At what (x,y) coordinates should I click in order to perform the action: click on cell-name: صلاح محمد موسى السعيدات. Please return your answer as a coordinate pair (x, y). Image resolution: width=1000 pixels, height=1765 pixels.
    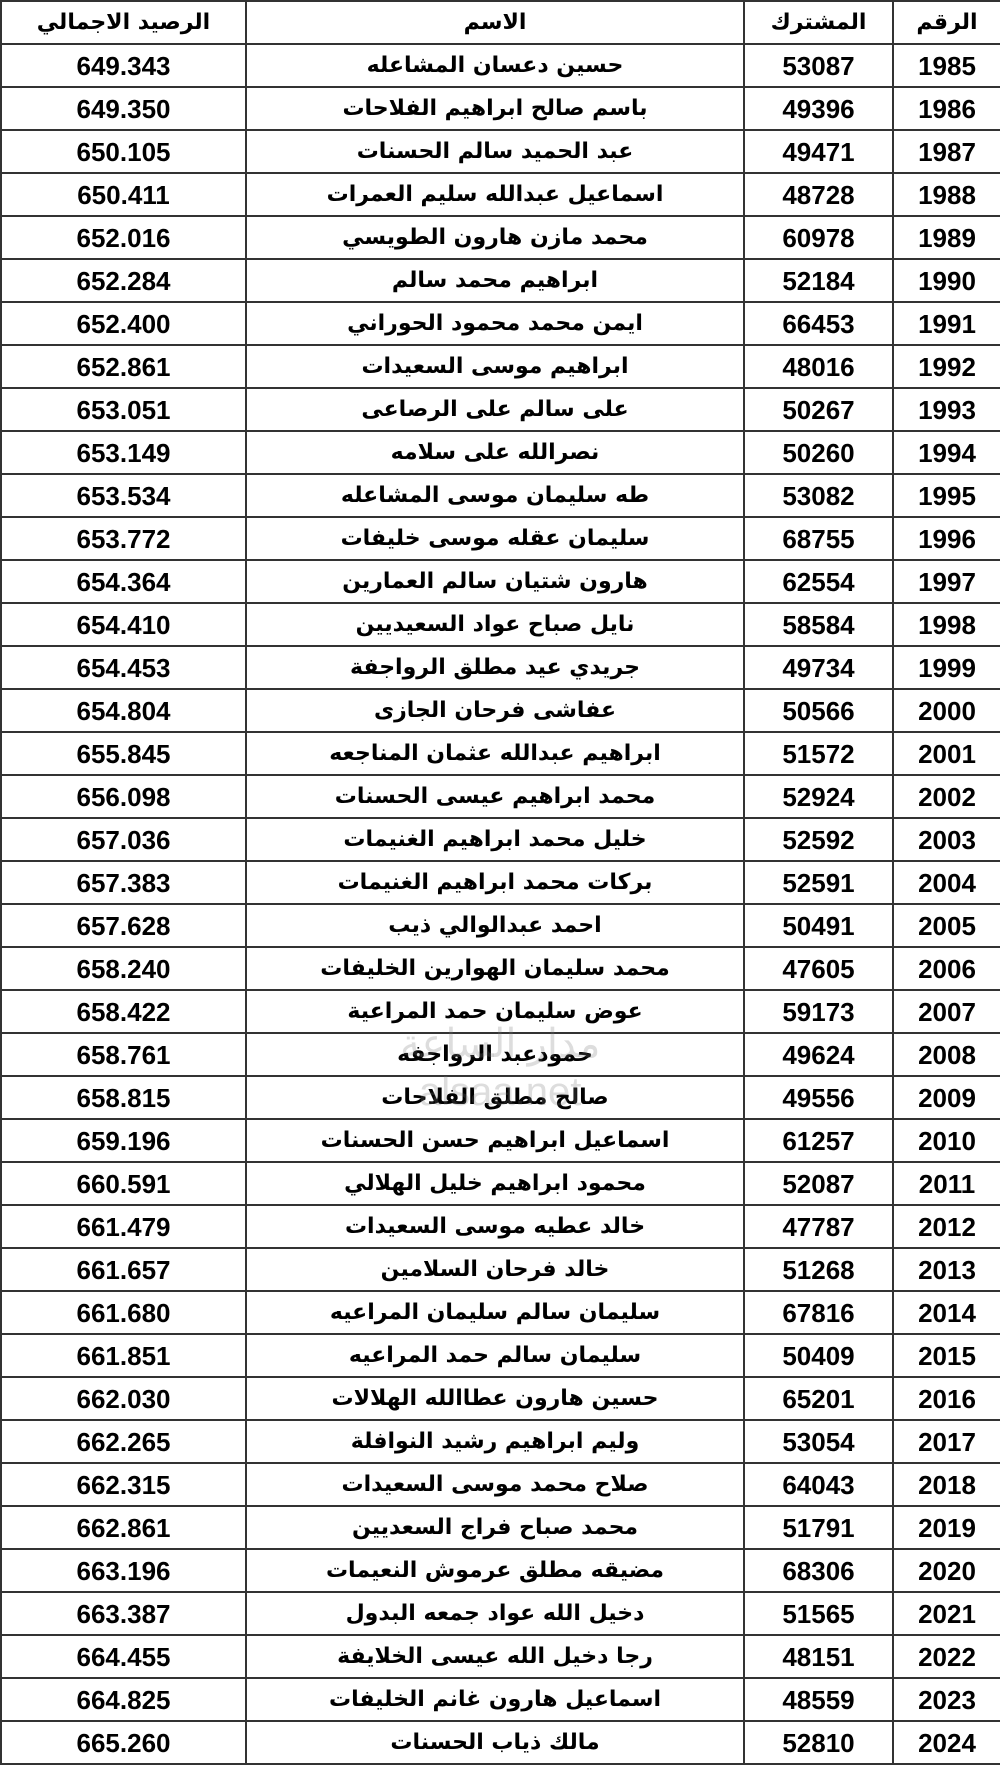
    Looking at the image, I should click on (495, 1484).